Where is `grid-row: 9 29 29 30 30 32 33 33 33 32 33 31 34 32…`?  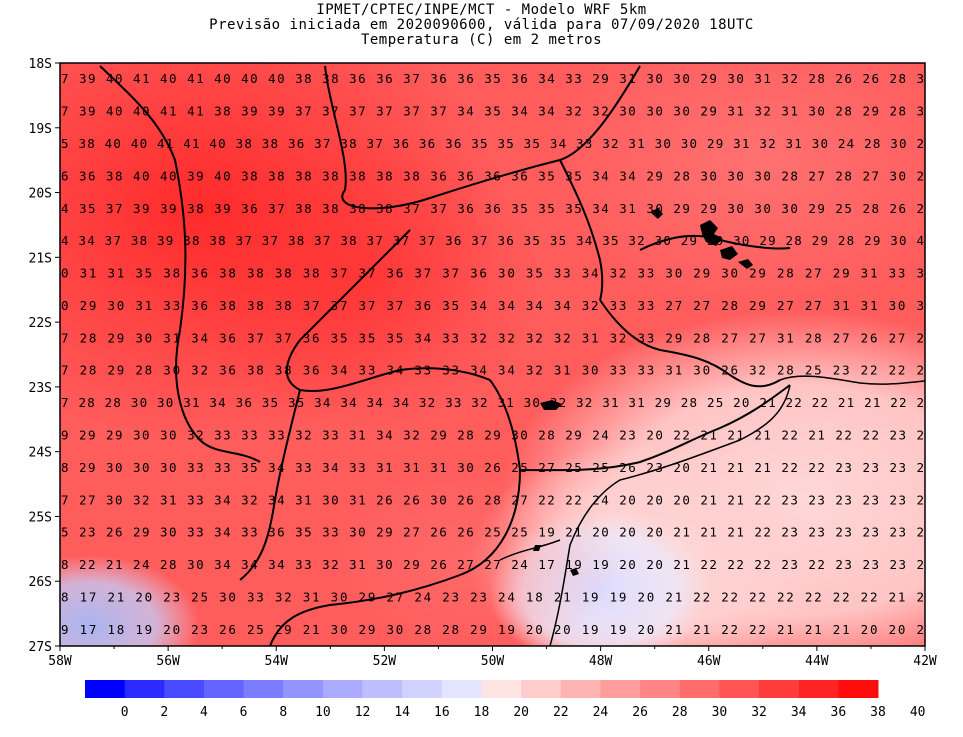 grid-row: 9 29 29 30 30 32 33 33 33 32 33 31 34 32… is located at coordinates (492, 434).